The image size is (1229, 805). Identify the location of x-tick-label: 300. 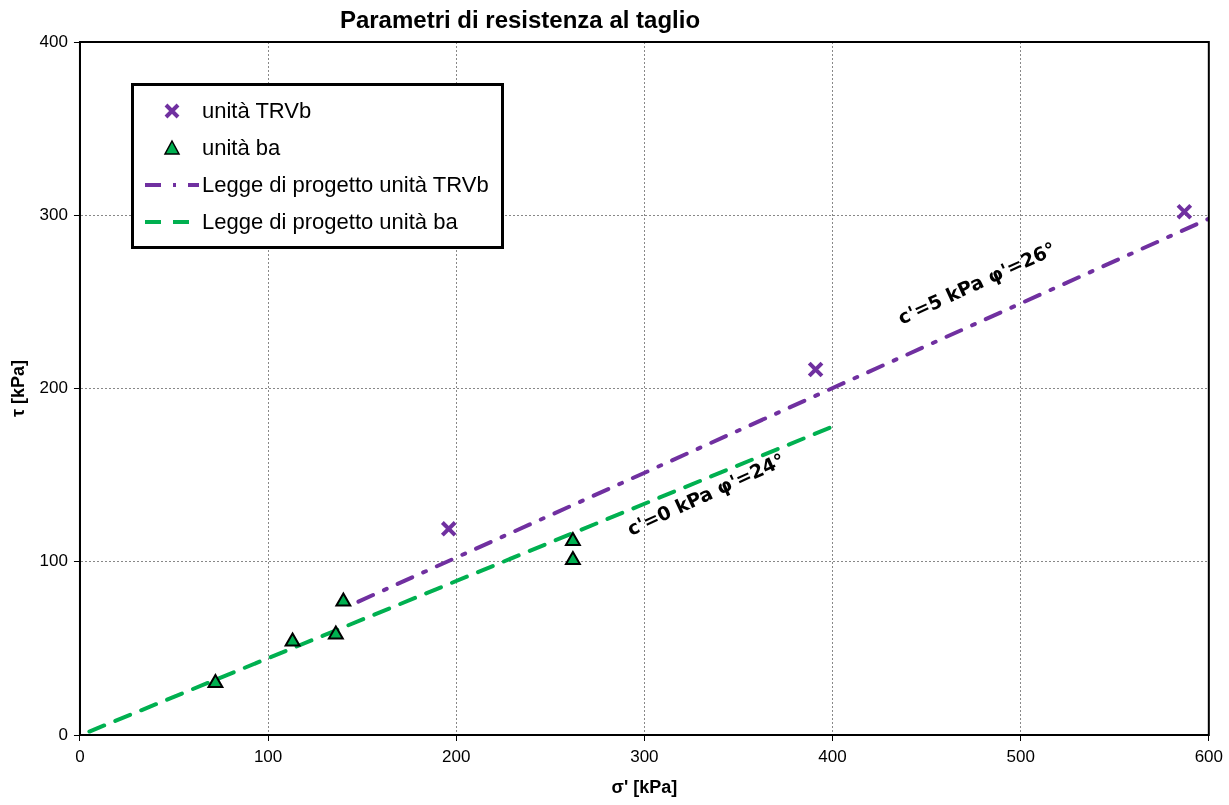
(644, 756).